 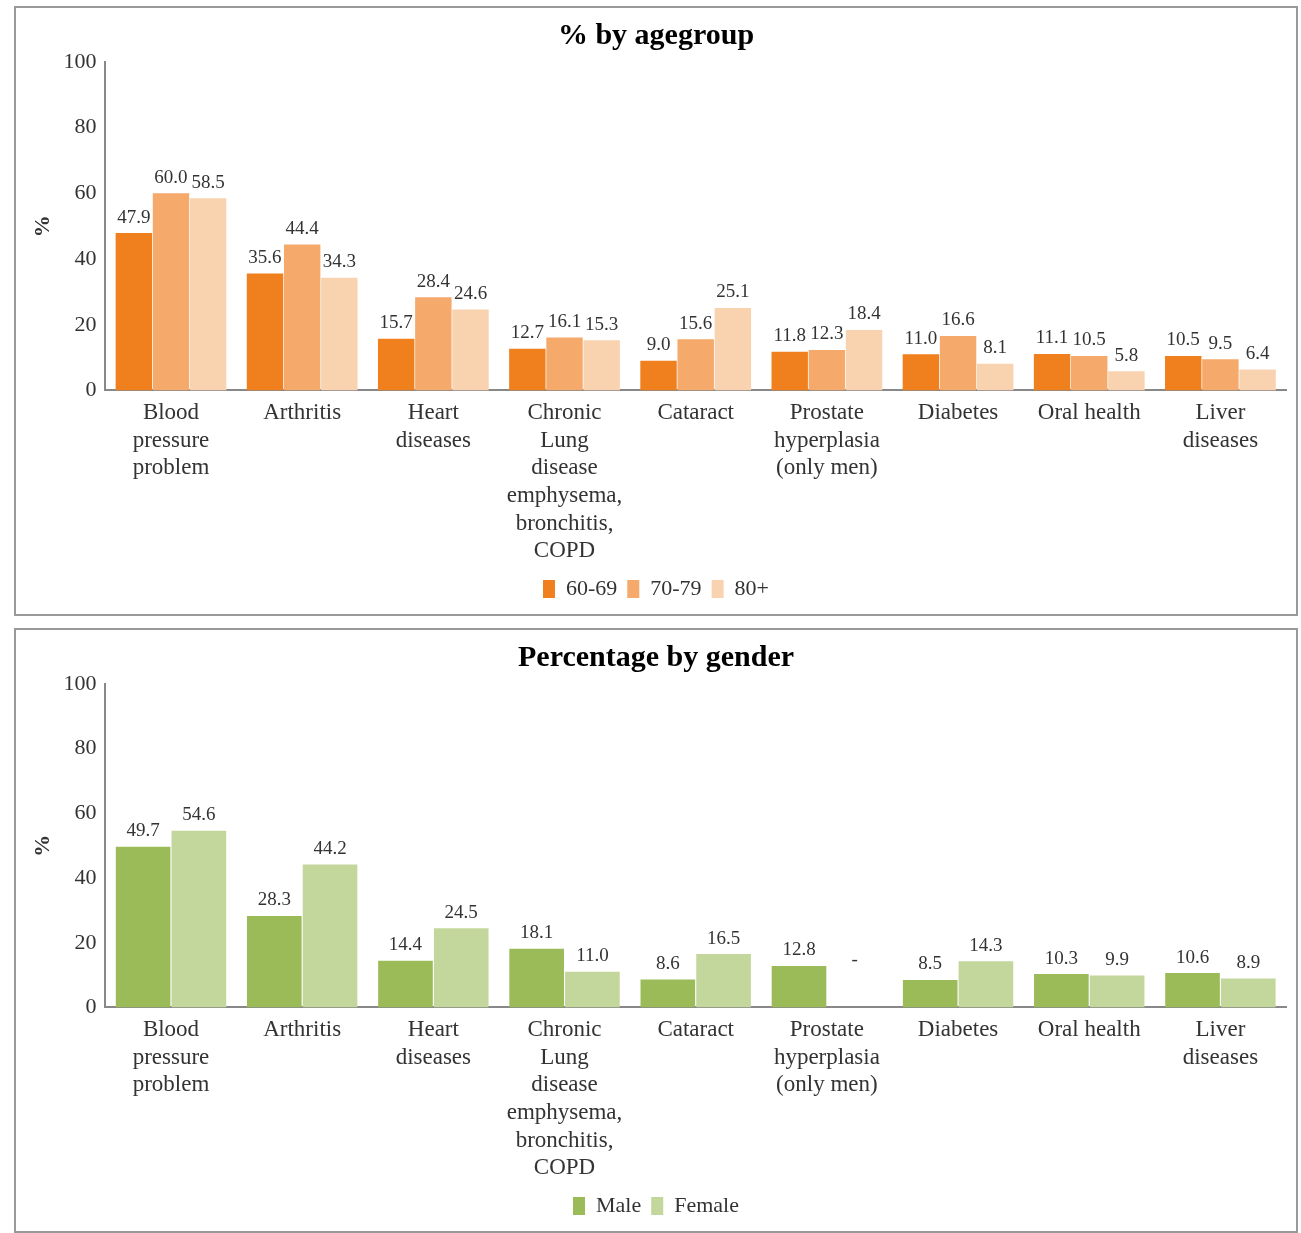 What do you see at coordinates (1061, 957) in the screenshot?
I see `data-label: 10.3` at bounding box center [1061, 957].